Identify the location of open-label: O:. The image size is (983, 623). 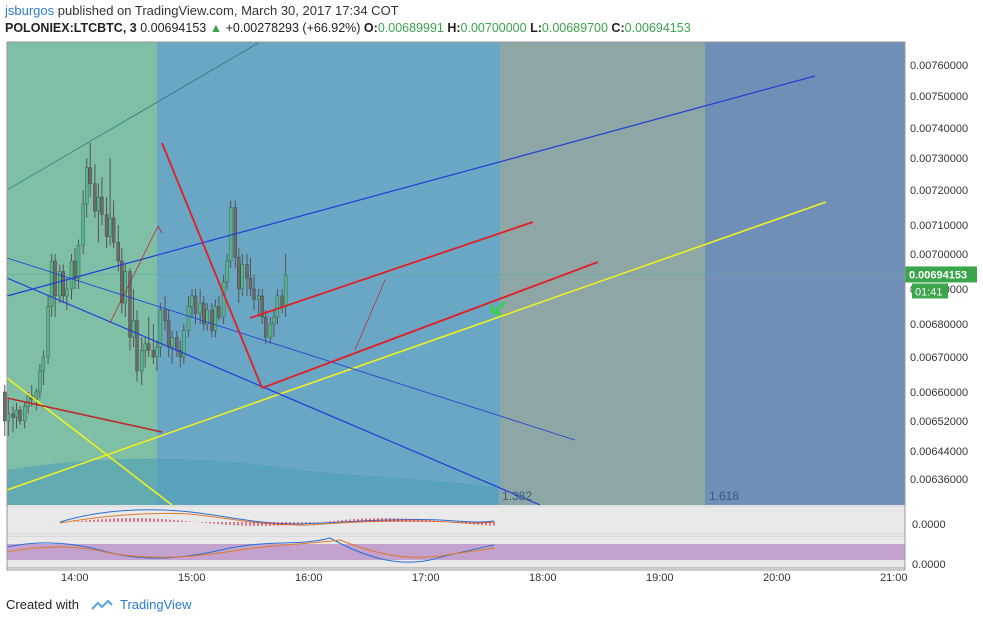
(370, 28).